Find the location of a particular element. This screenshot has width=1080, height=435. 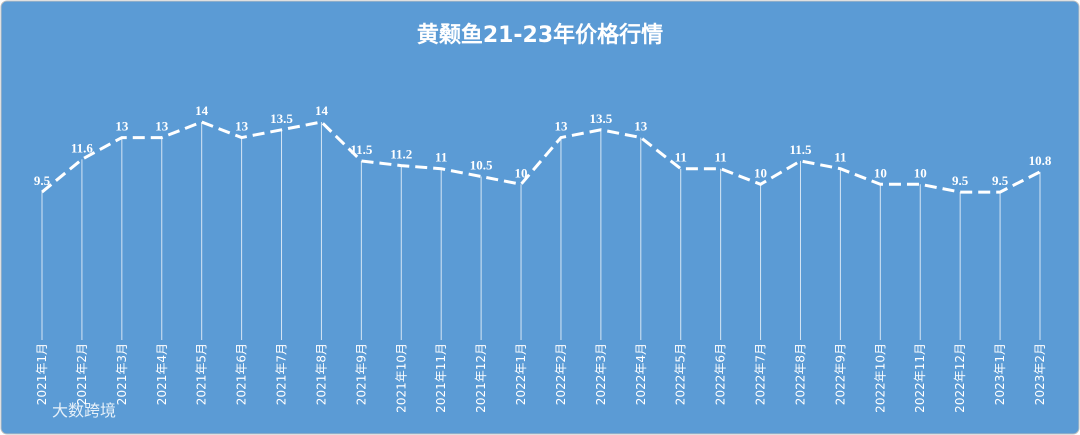

x-tick-label: 2022年5月 is located at coordinates (681, 374).